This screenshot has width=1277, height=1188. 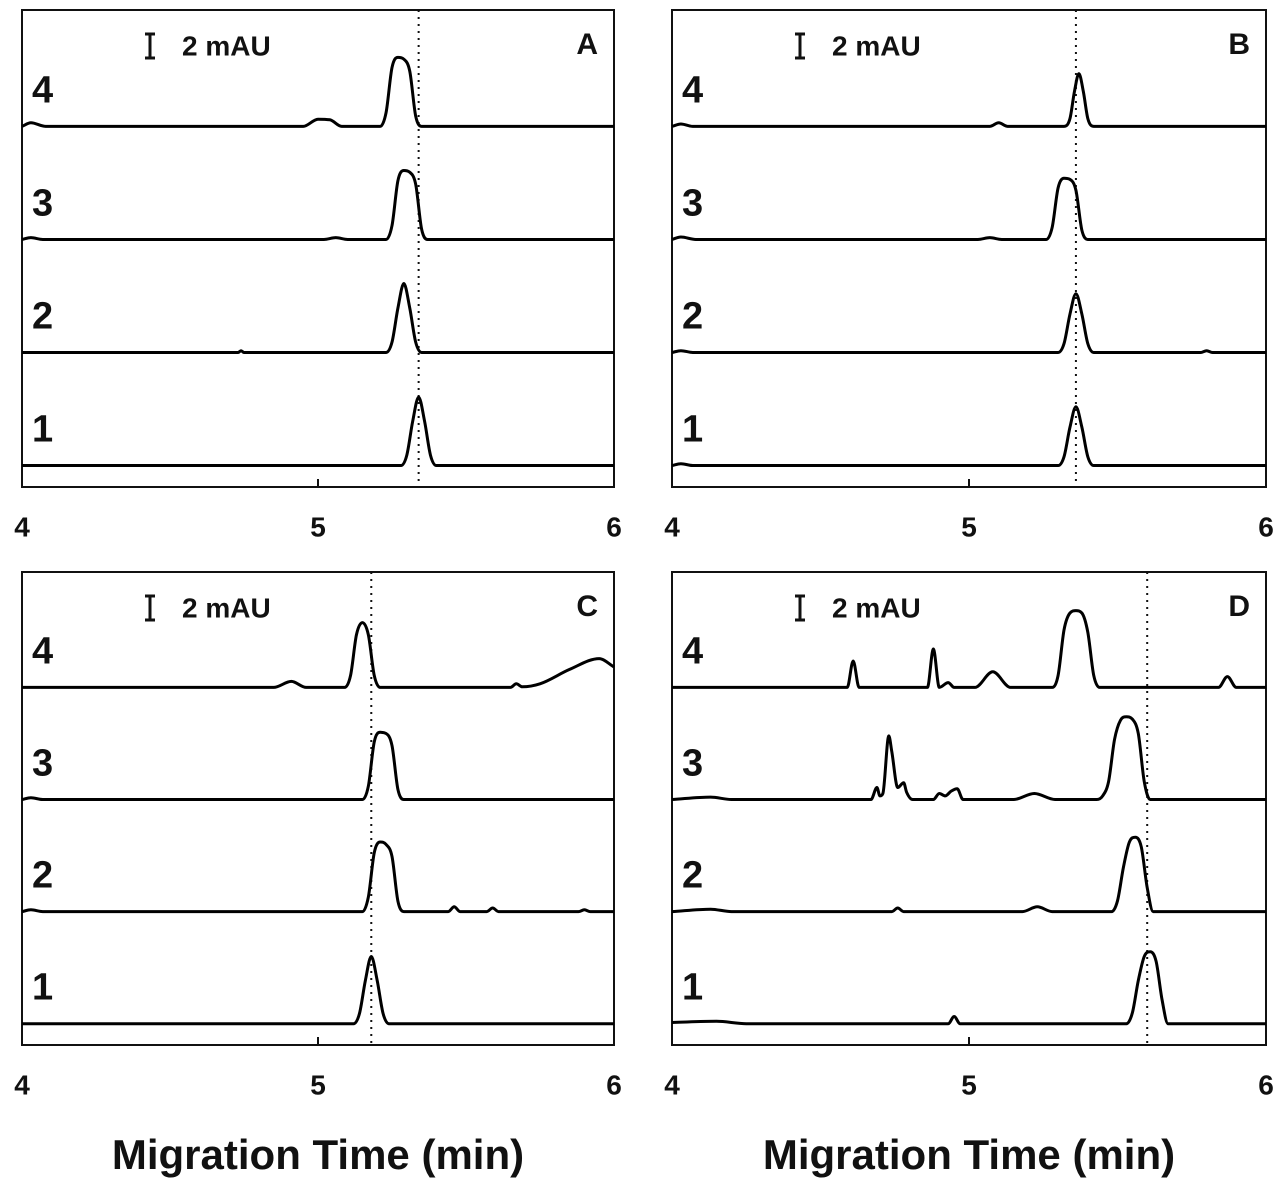 I want to click on panel-label: B, so click(x=1239, y=44).